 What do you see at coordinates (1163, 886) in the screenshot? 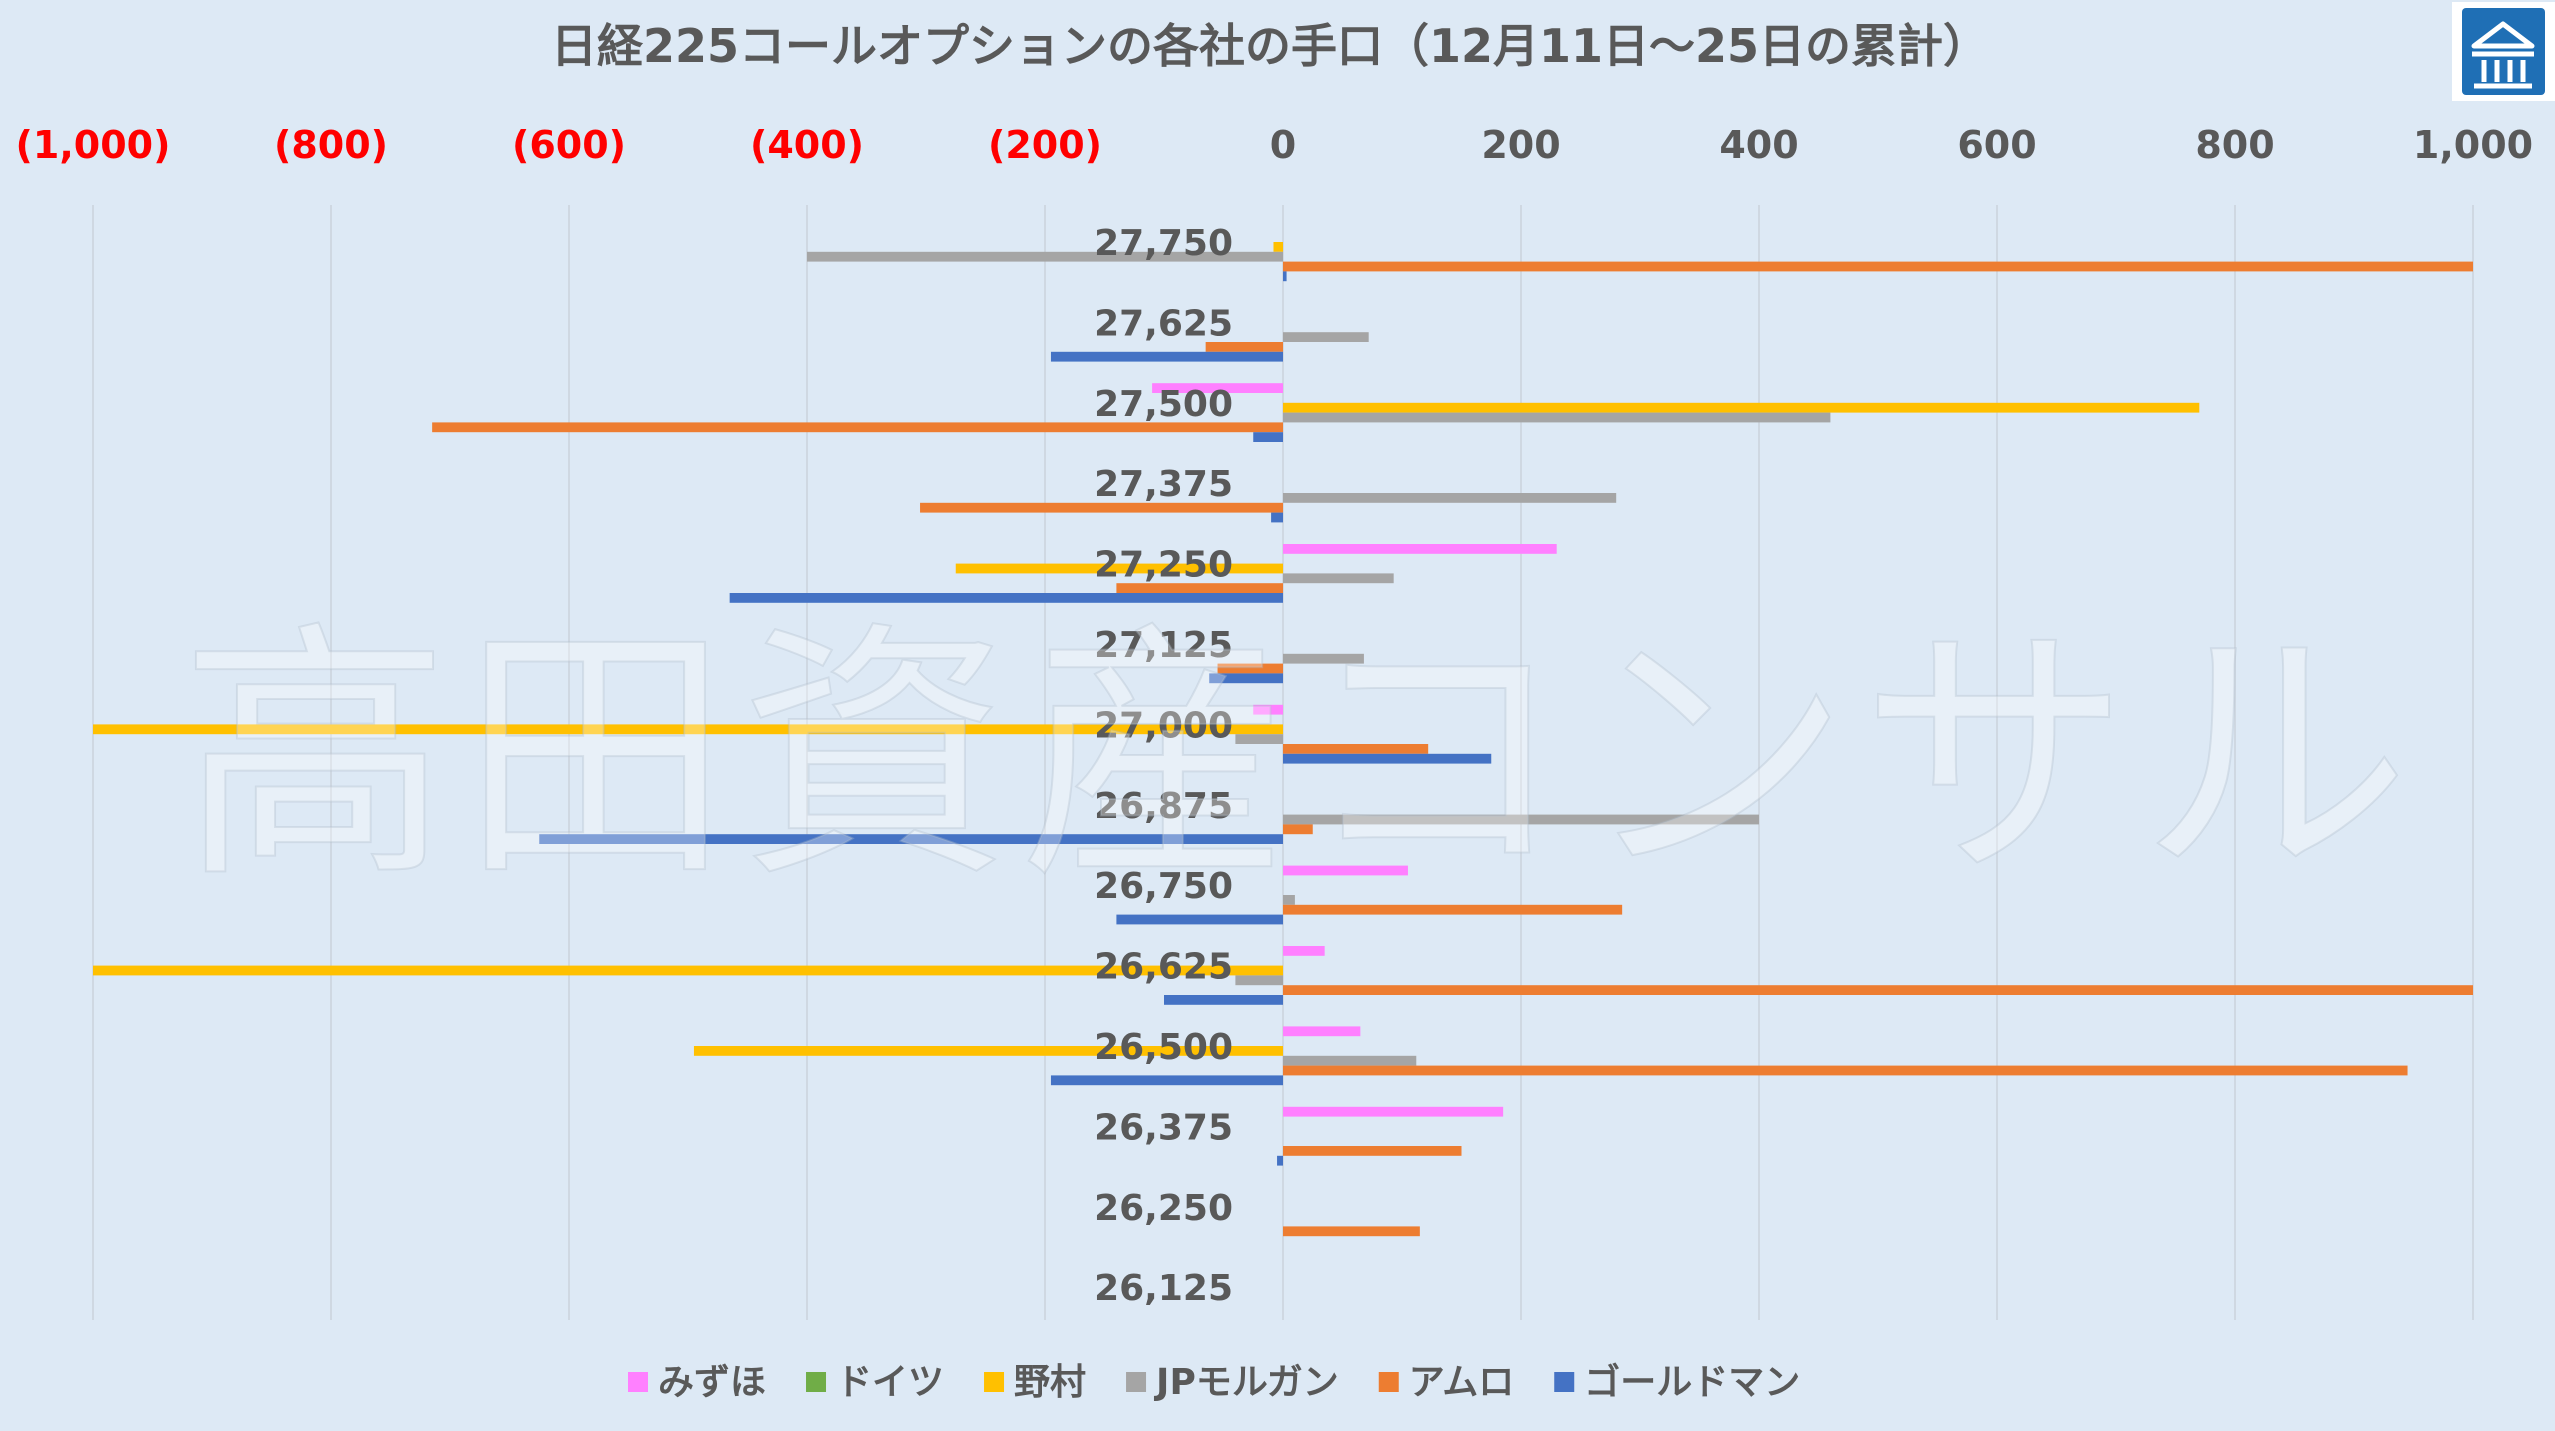
I see `category-label: 26,750` at bounding box center [1163, 886].